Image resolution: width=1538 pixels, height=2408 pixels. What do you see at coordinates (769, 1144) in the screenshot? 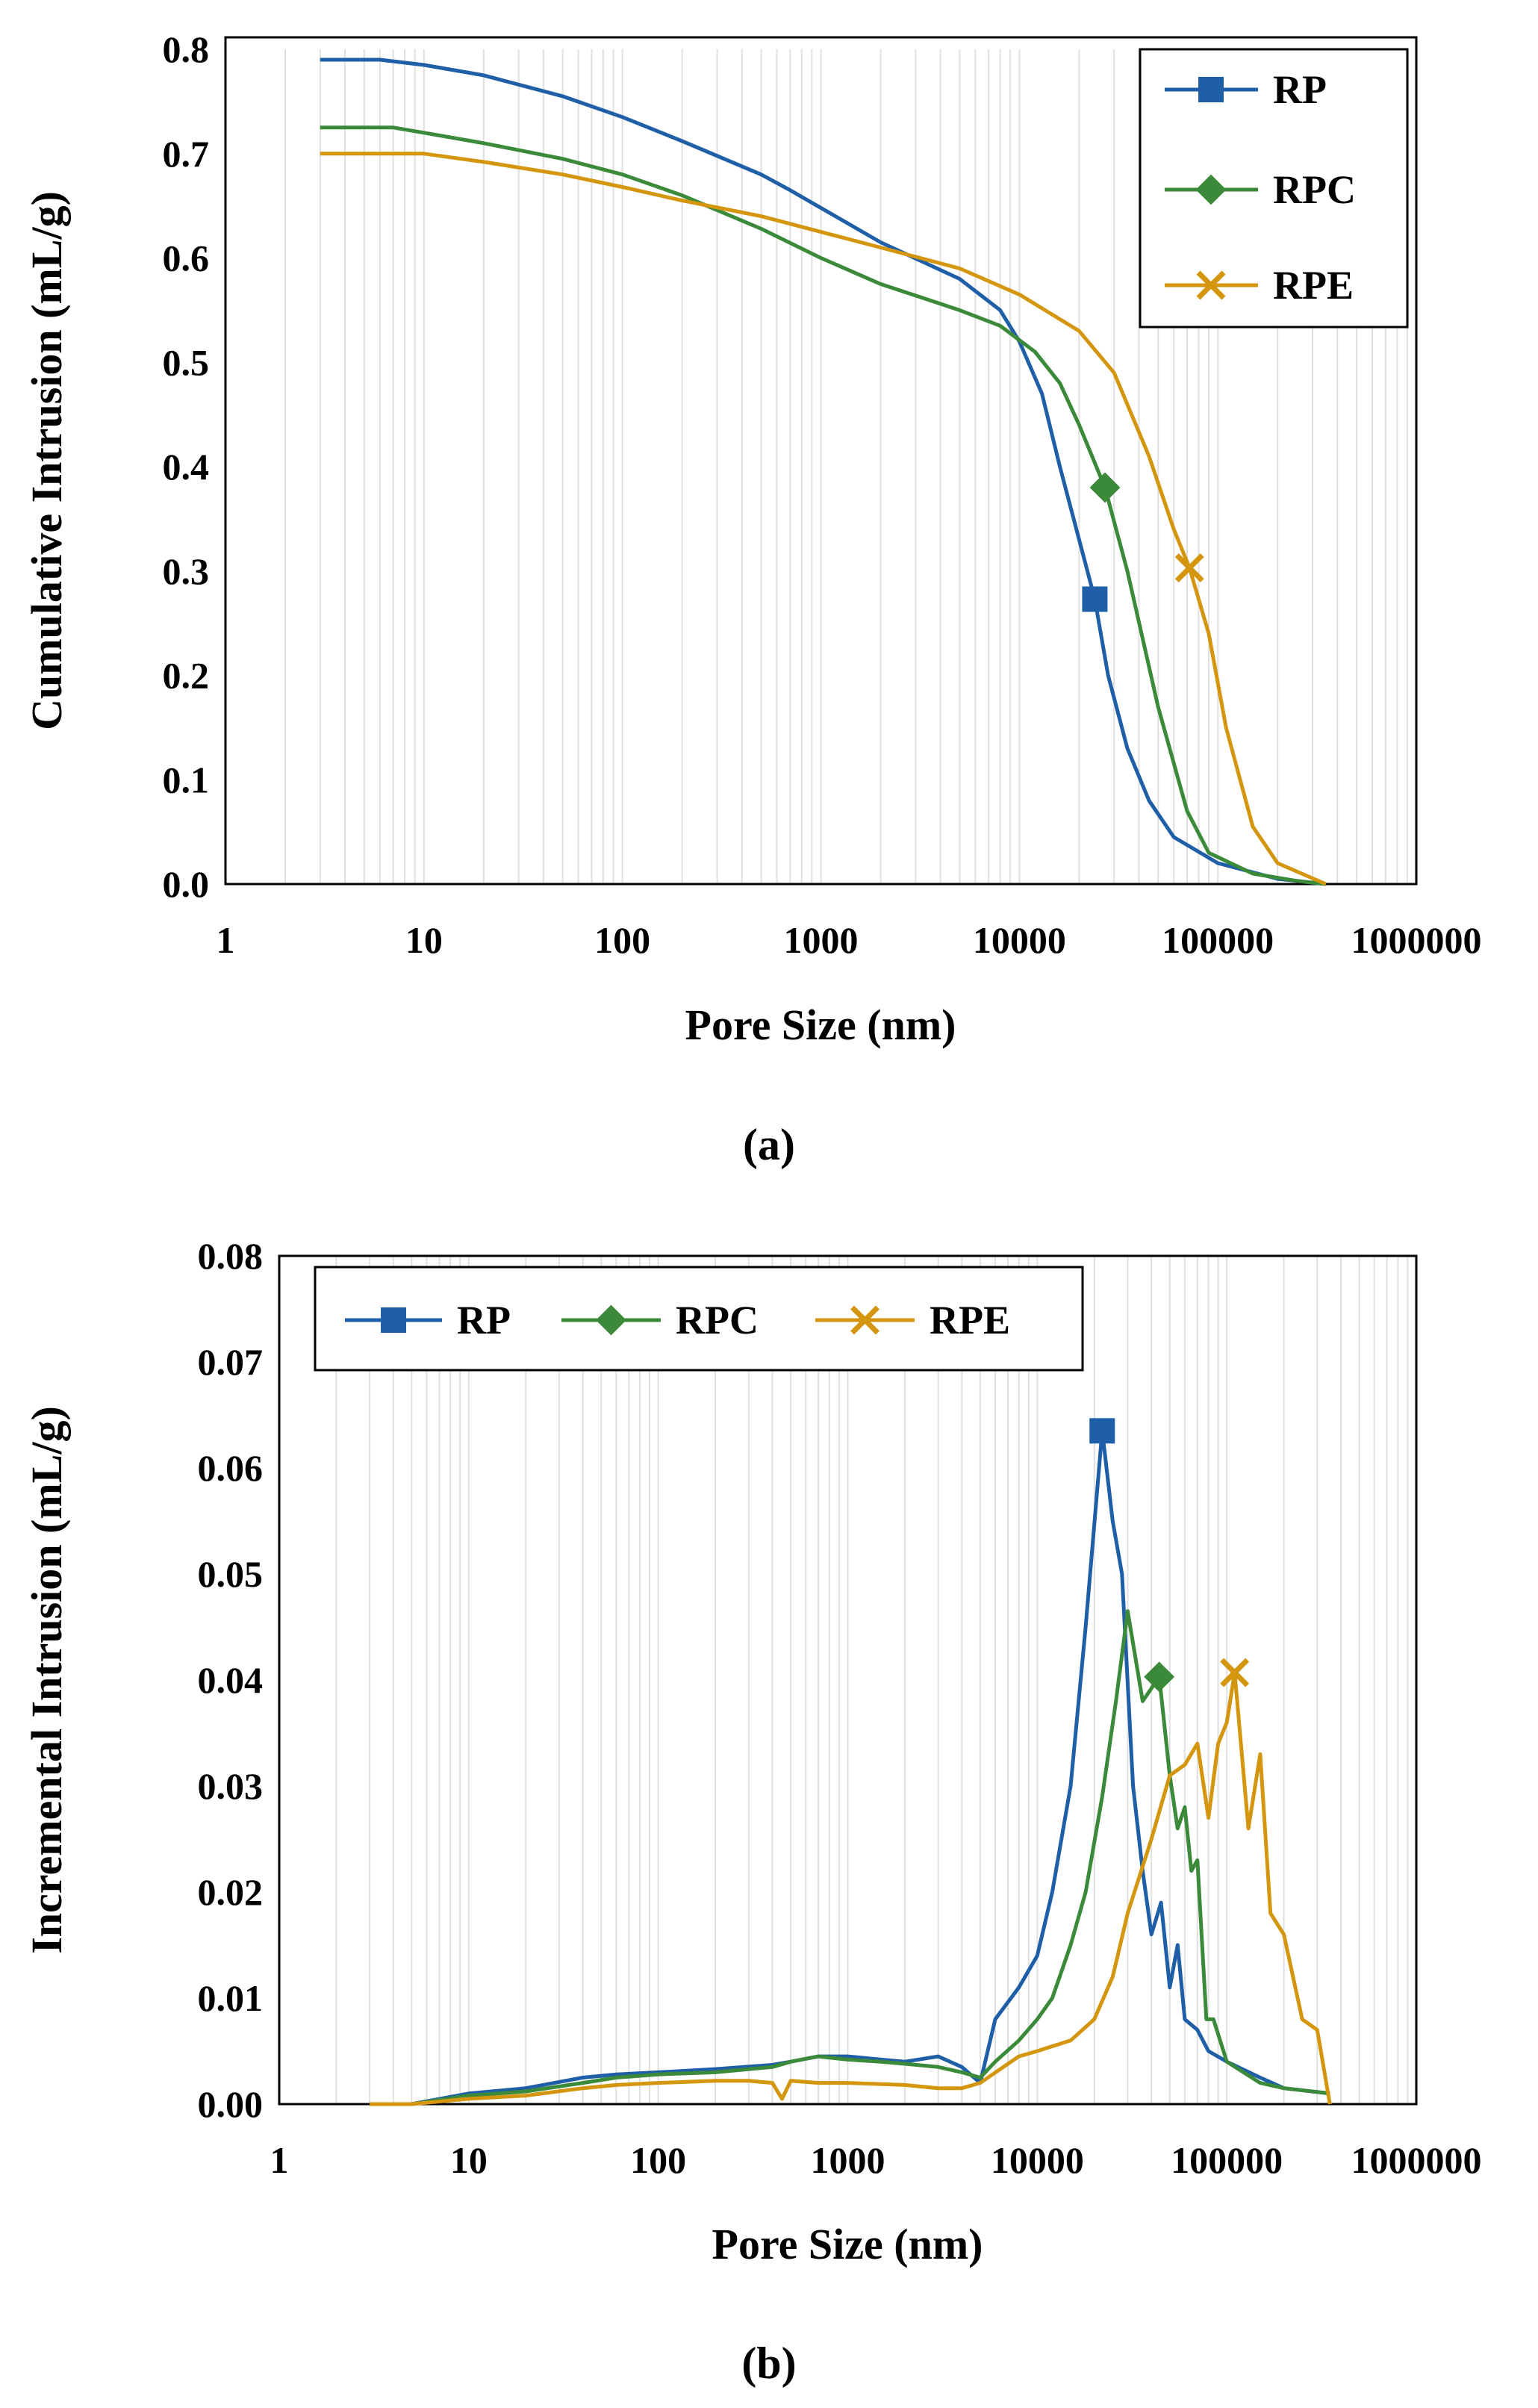
I see `panel-a-caption: (a)` at bounding box center [769, 1144].